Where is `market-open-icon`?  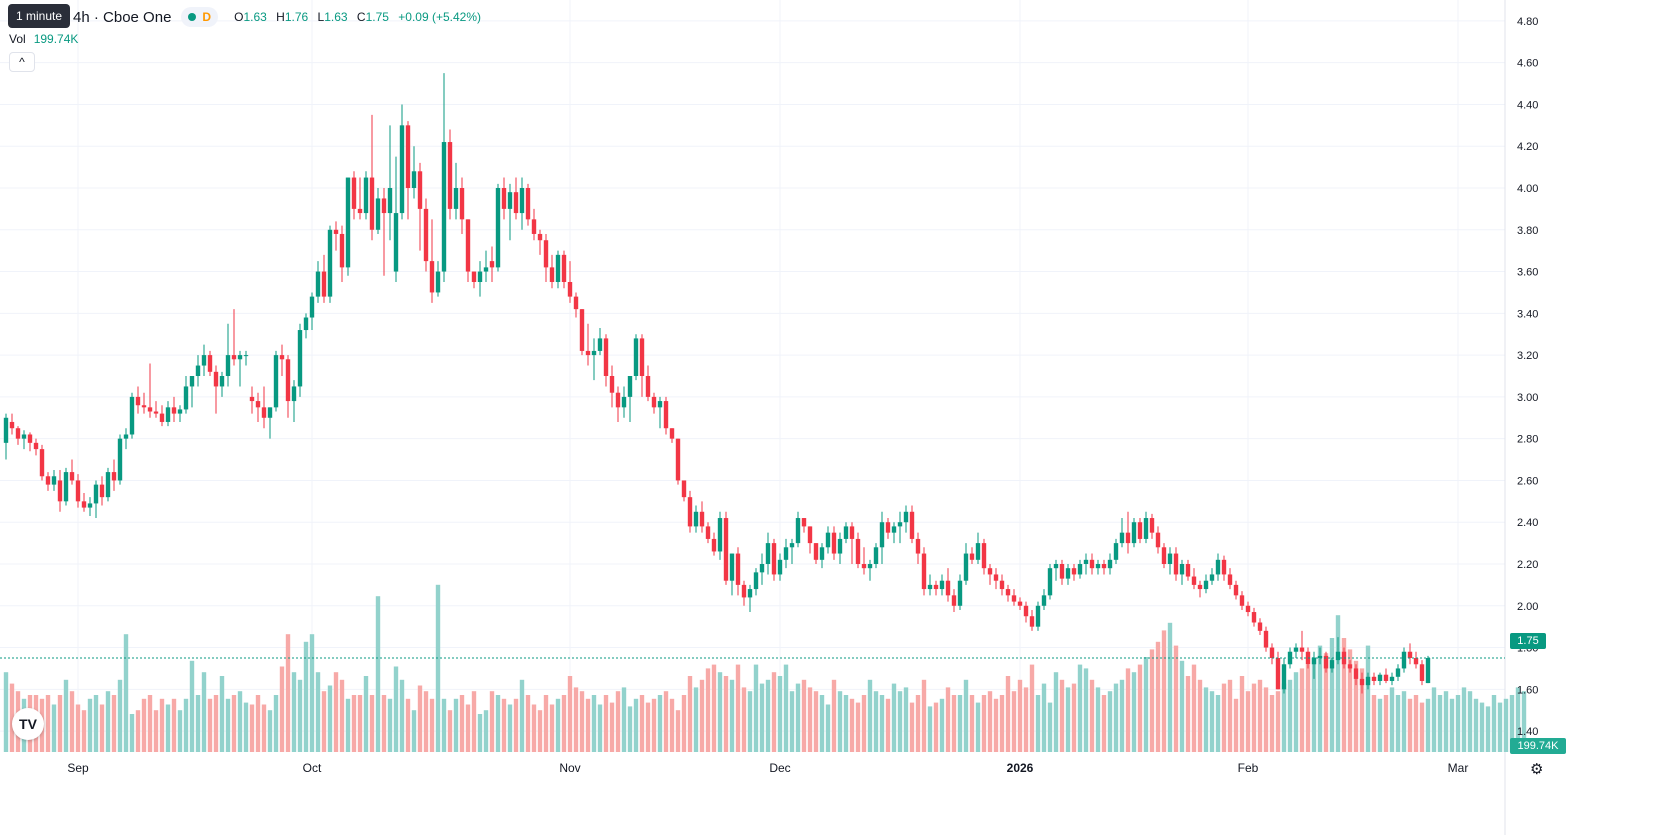 market-open-icon is located at coordinates (192, 17).